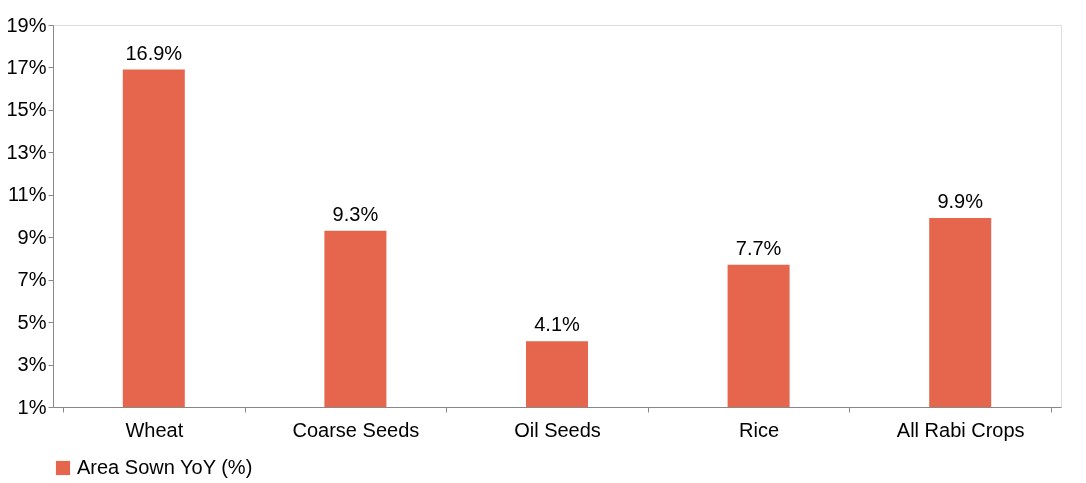  What do you see at coordinates (27, 194) in the screenshot?
I see `y-tick-label: 11%` at bounding box center [27, 194].